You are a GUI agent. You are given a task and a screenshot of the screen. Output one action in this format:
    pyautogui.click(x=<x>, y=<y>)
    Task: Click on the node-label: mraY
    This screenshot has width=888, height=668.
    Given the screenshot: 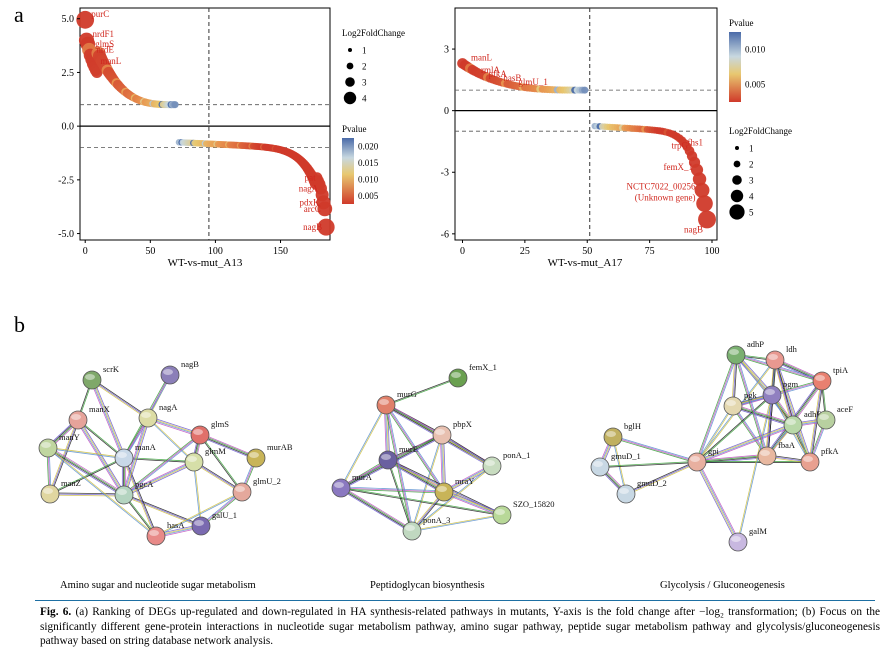 What is the action you would take?
    pyautogui.click(x=464, y=481)
    